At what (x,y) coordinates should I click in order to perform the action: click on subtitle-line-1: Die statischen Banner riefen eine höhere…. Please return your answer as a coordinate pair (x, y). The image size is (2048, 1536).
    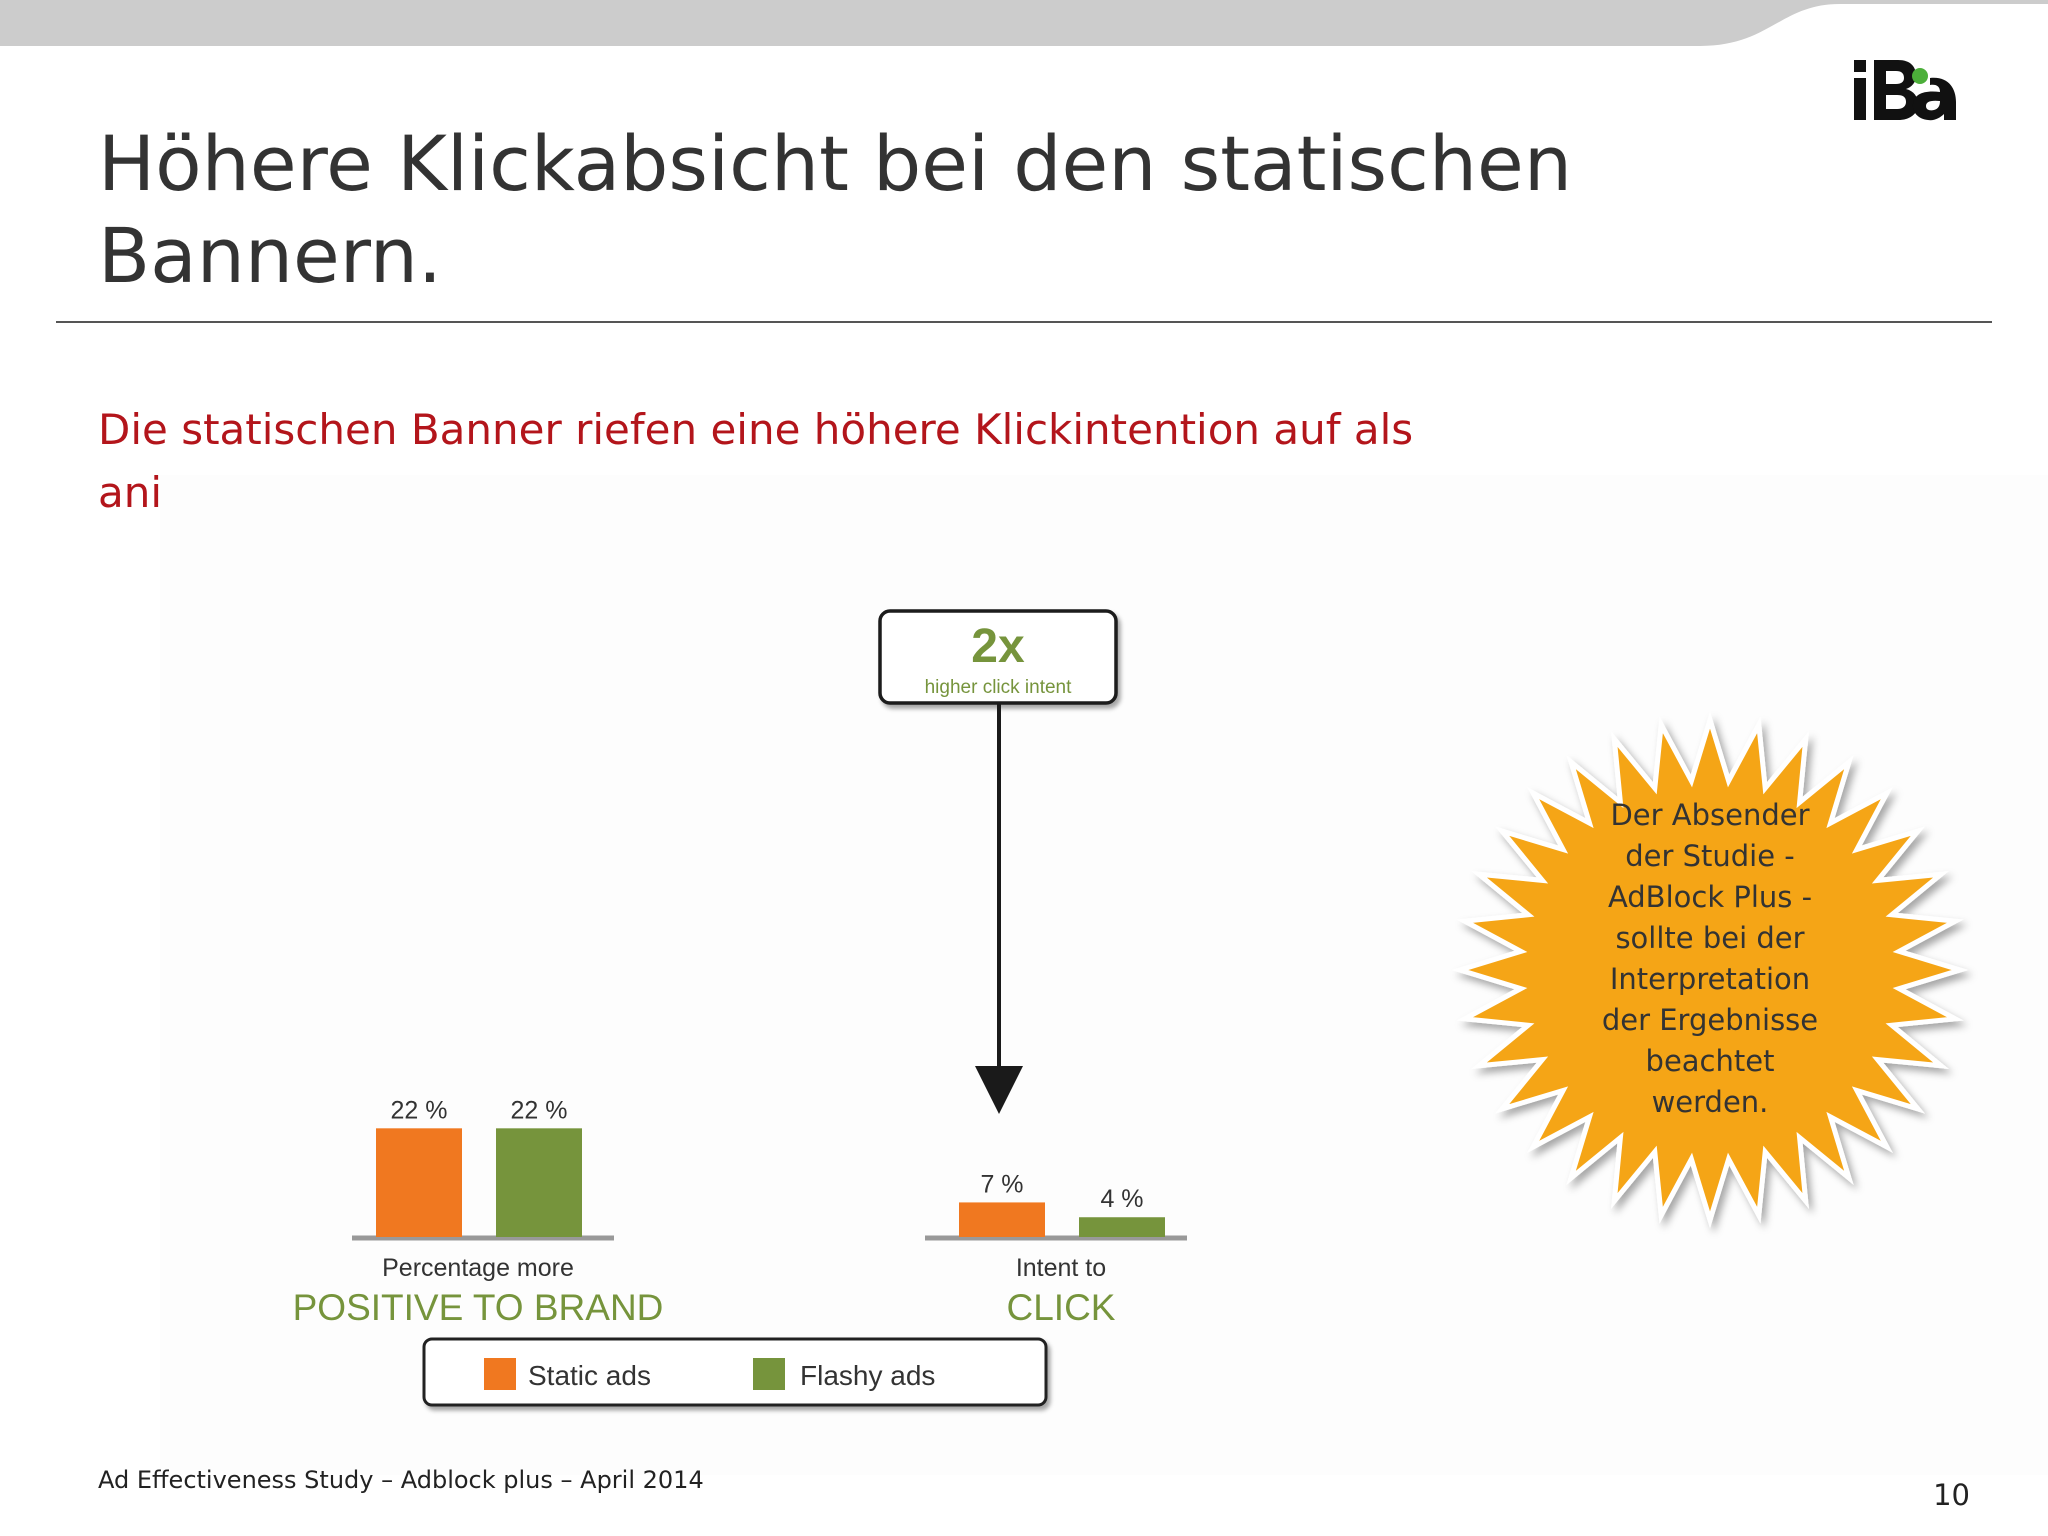
    Looking at the image, I should click on (756, 429).